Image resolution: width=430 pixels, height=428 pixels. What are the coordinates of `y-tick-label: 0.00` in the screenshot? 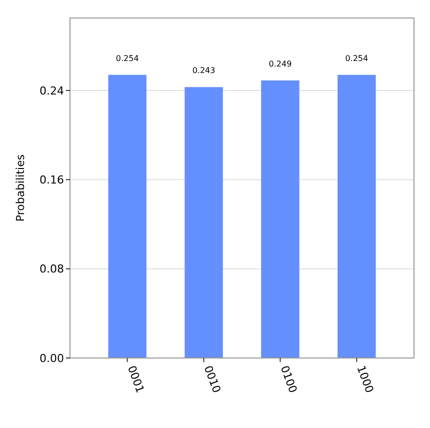 It's located at (52, 358).